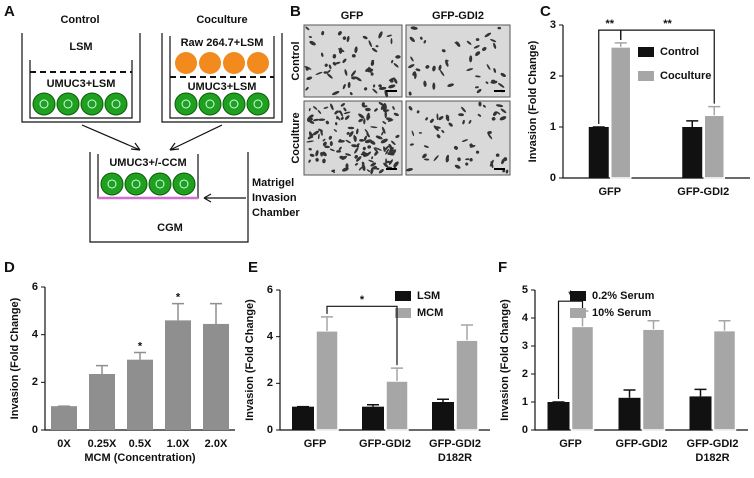 The height and width of the screenshot is (478, 754). I want to click on x-tick-label: 2.0X, so click(216, 444).